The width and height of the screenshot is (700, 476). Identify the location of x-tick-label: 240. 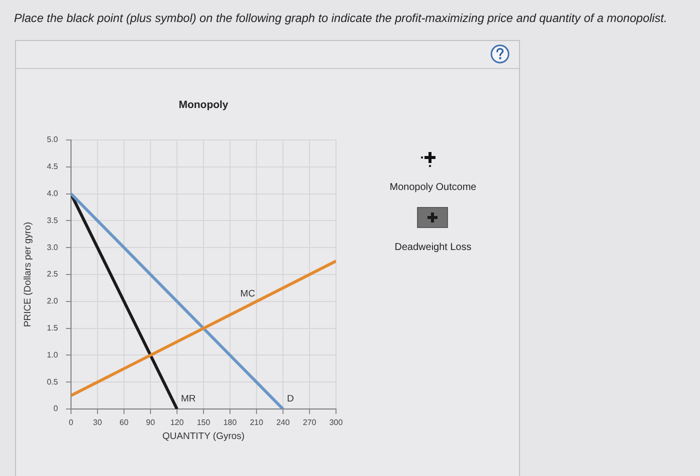
(283, 423).